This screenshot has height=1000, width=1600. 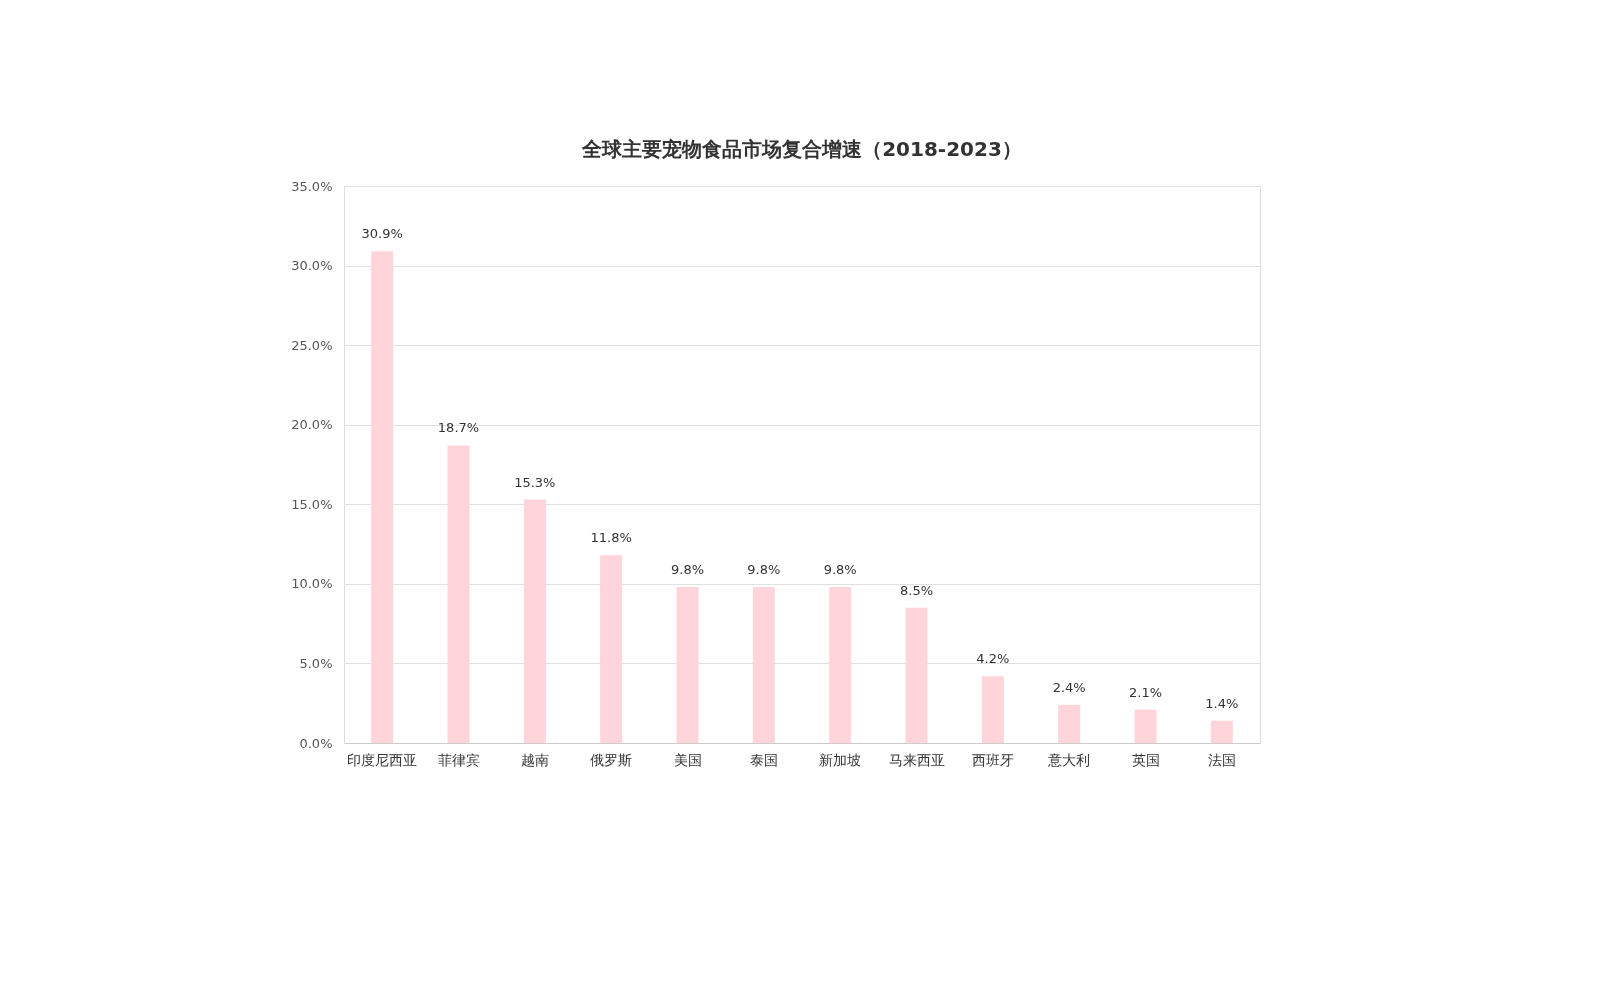 What do you see at coordinates (458, 428) in the screenshot?
I see `data-label: 18.7%` at bounding box center [458, 428].